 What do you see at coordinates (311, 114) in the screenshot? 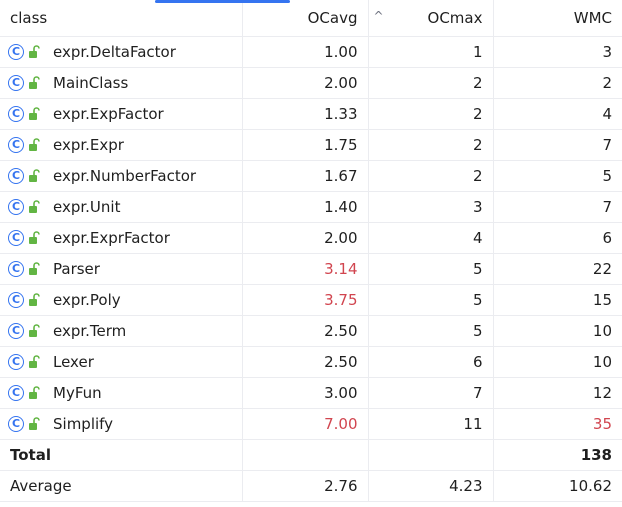
I see `table-row: C expr.ExpFactor 1.33 2 4` at bounding box center [311, 114].